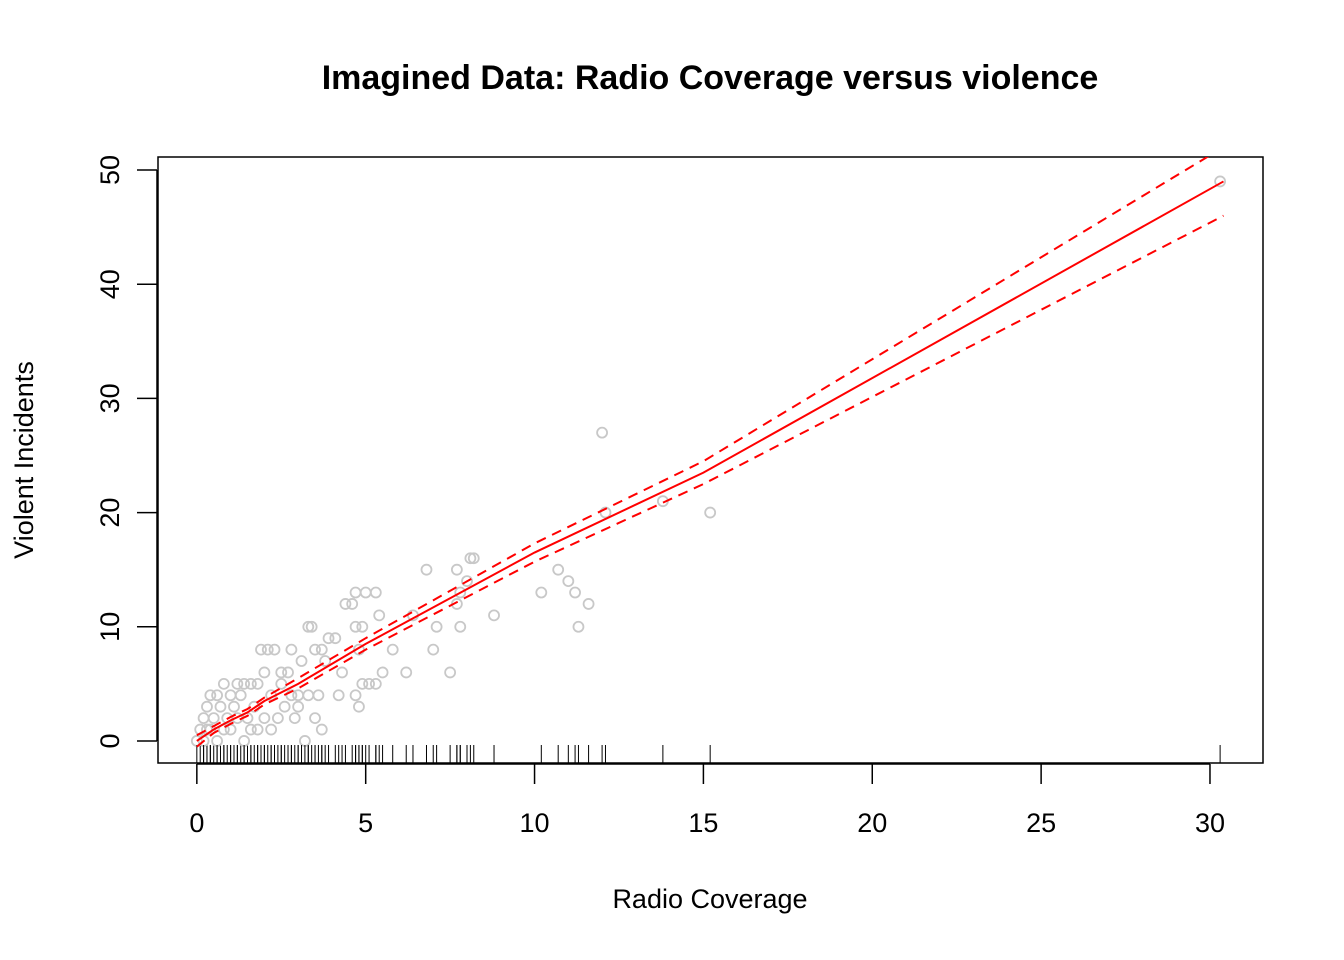 This screenshot has height=960, width=1344. Describe the element at coordinates (110, 627) in the screenshot. I see `y-tick-label: 10` at that location.